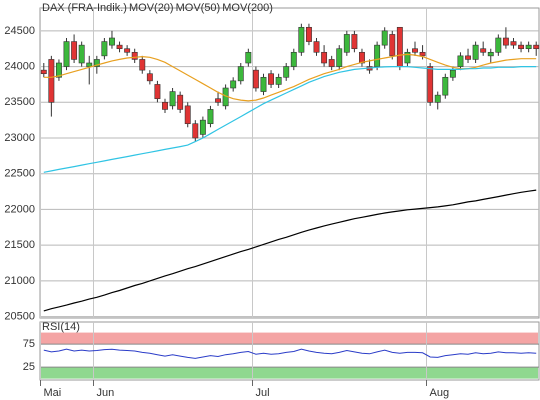 The image size is (540, 400). What do you see at coordinates (19, 316) in the screenshot?
I see `y-tick-label: 20500` at bounding box center [19, 316].